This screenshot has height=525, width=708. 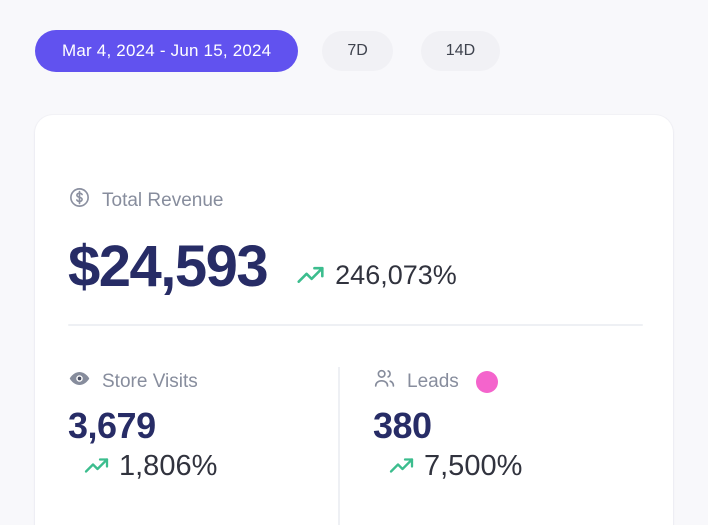 I want to click on total-revenue-value: $24,593, so click(x=168, y=266).